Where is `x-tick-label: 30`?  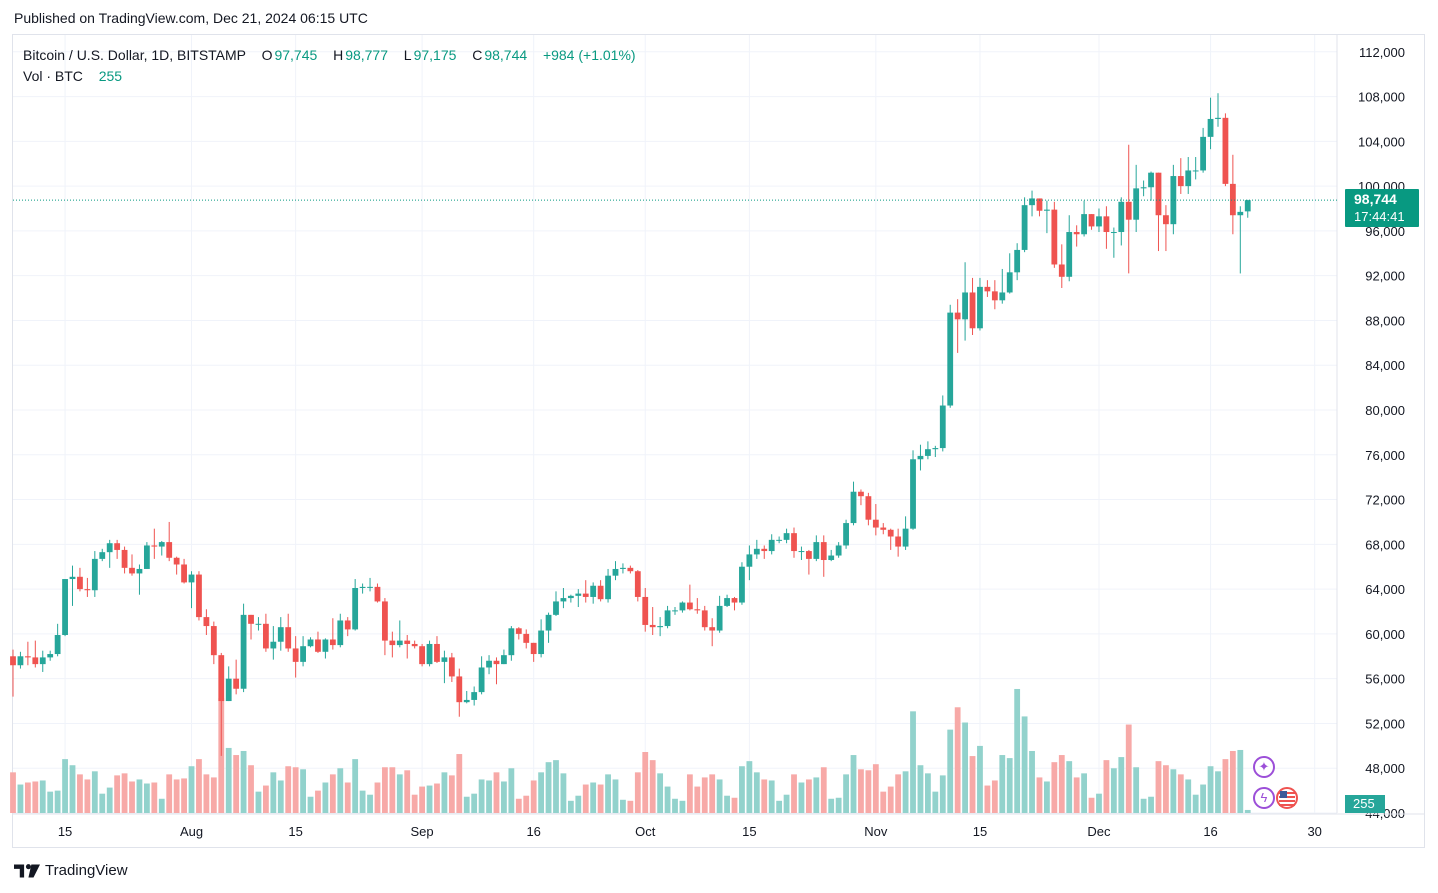
x-tick-label: 30 is located at coordinates (1314, 831).